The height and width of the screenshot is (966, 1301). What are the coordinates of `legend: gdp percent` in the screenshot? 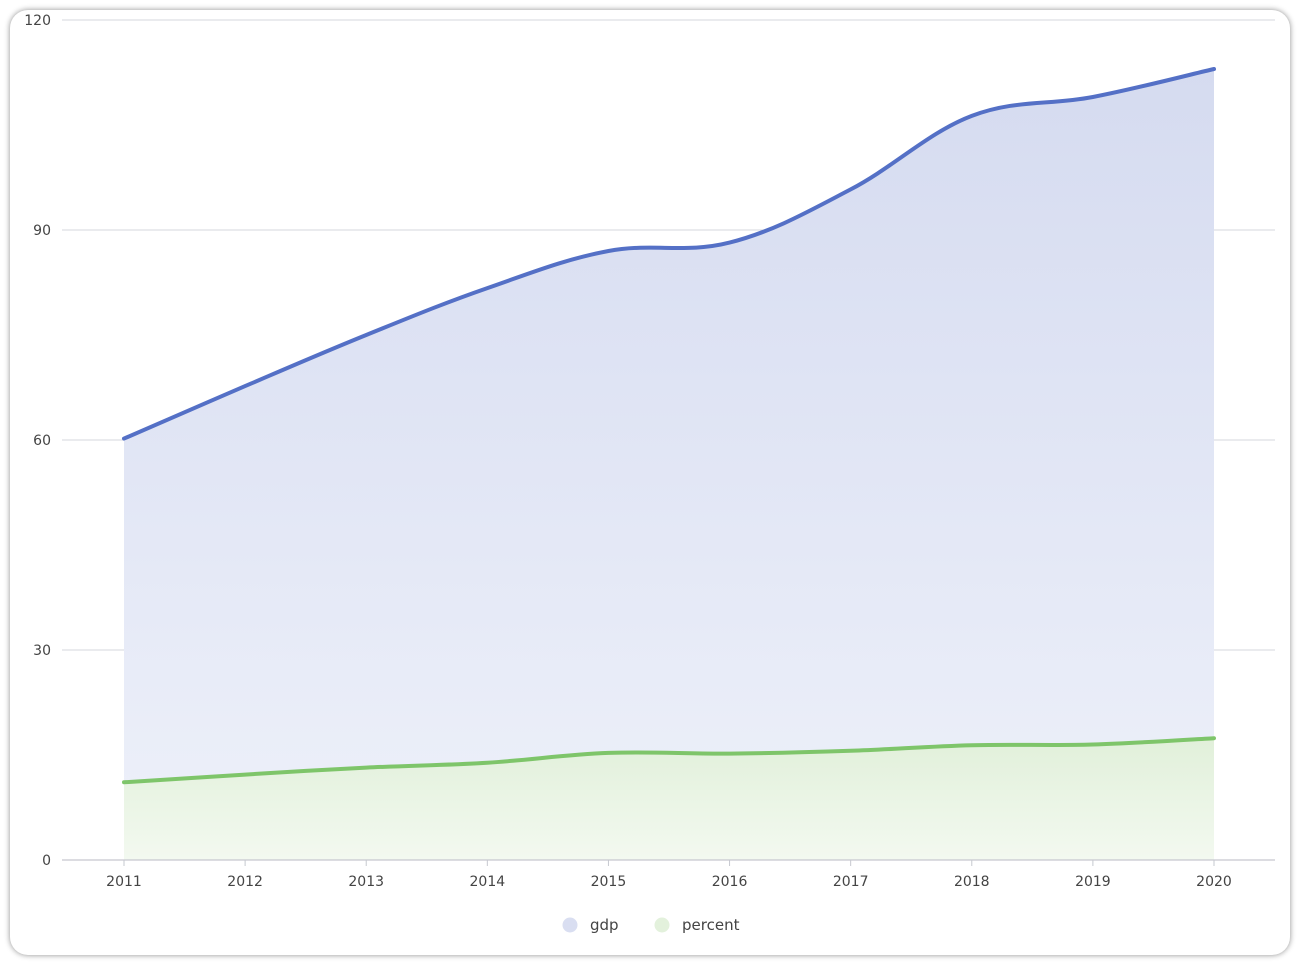 It's located at (651, 925).